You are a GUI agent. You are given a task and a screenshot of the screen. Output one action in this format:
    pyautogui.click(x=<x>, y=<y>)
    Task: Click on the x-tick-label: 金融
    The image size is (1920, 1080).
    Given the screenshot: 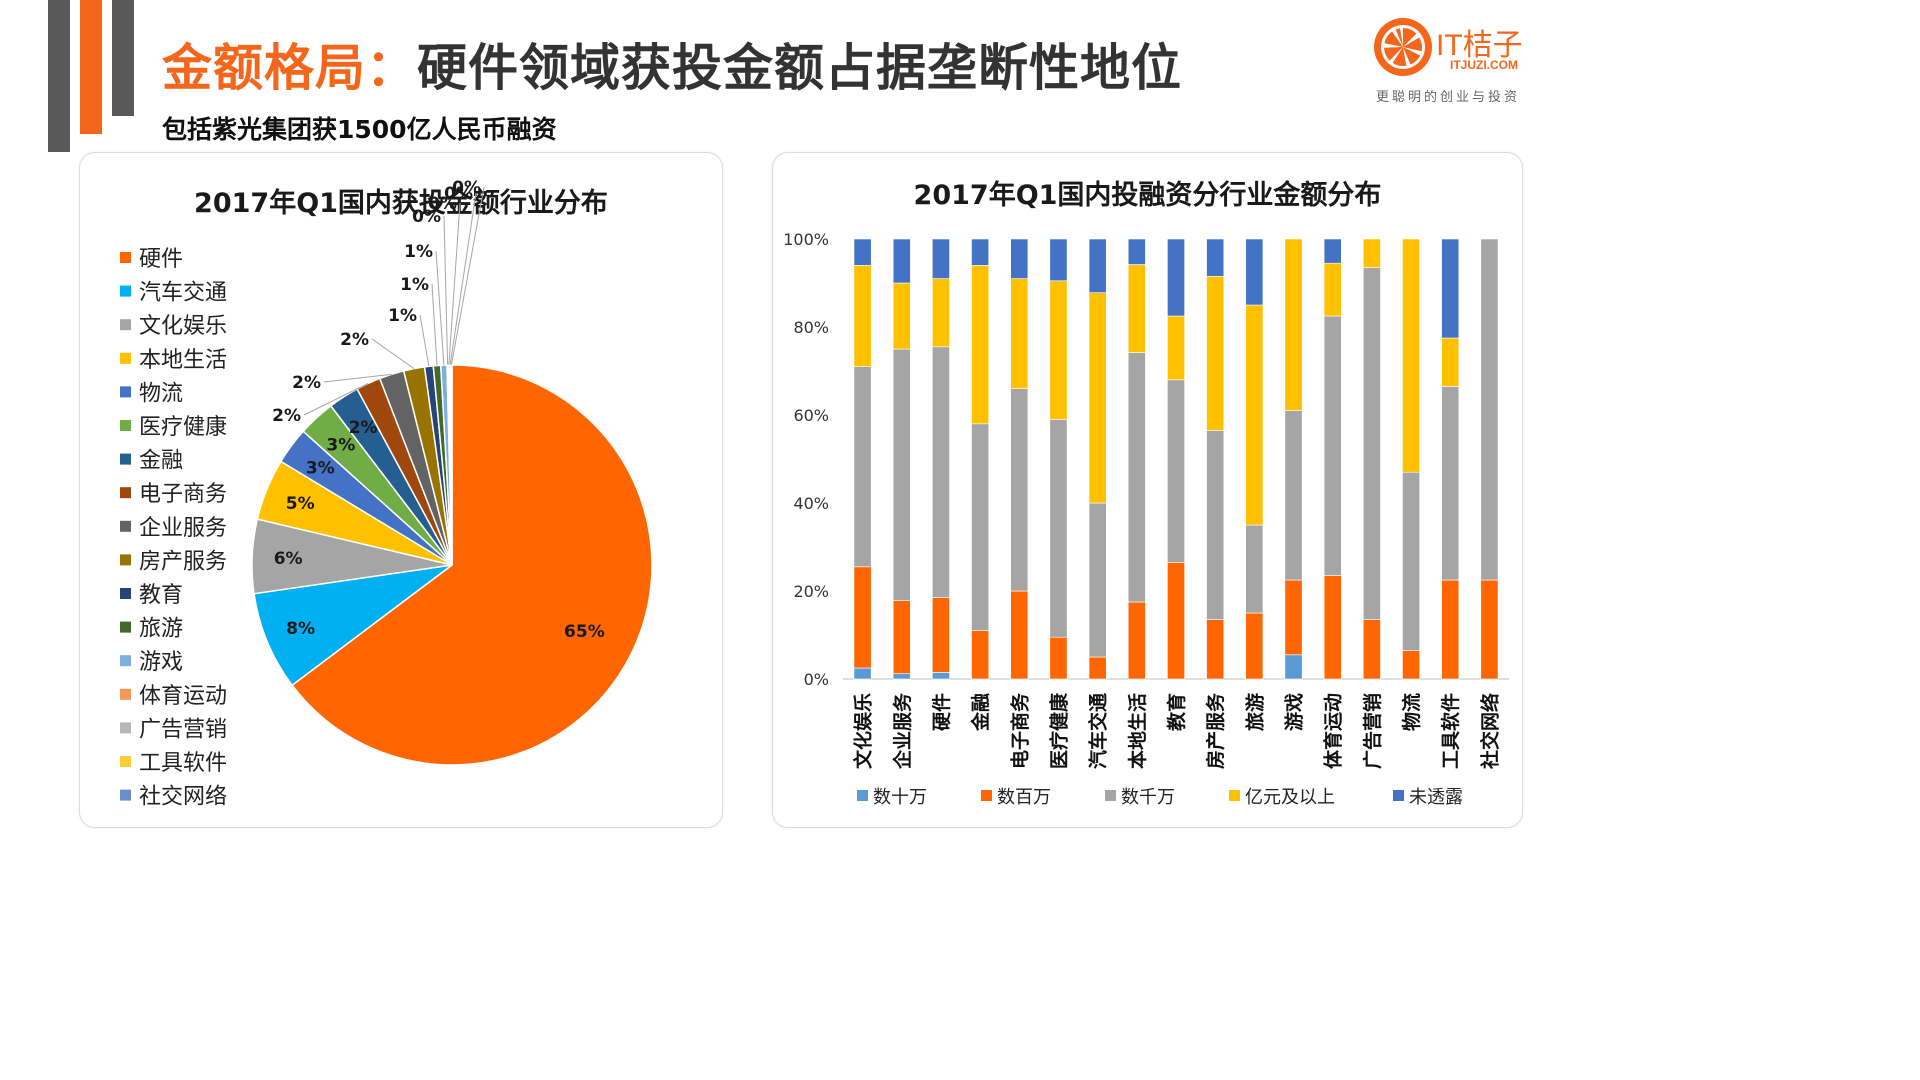 What is the action you would take?
    pyautogui.click(x=980, y=712)
    